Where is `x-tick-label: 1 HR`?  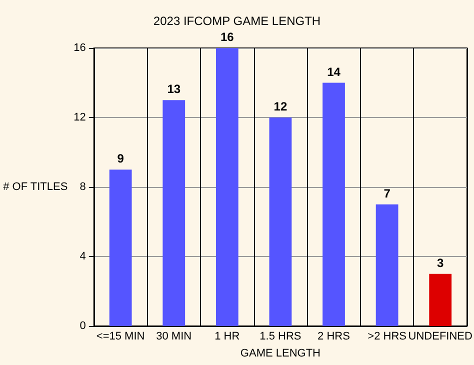 x-tick-label: 1 HR is located at coordinates (227, 336).